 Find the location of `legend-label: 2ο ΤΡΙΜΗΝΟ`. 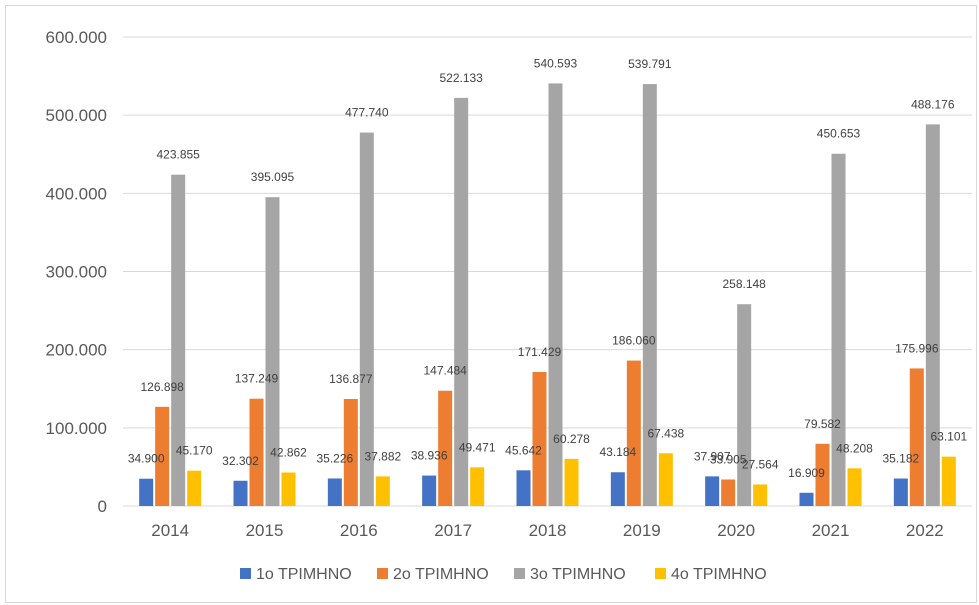

legend-label: 2ο ΤΡΙΜΗΝΟ is located at coordinates (441, 574).